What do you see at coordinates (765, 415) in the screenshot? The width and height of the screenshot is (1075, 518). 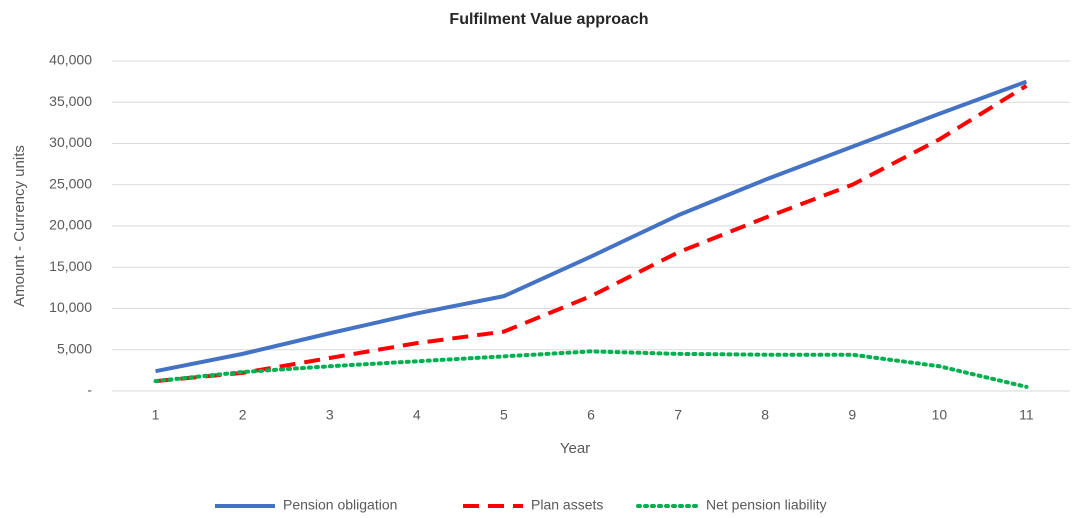 I see `x-tick-label: 8` at bounding box center [765, 415].